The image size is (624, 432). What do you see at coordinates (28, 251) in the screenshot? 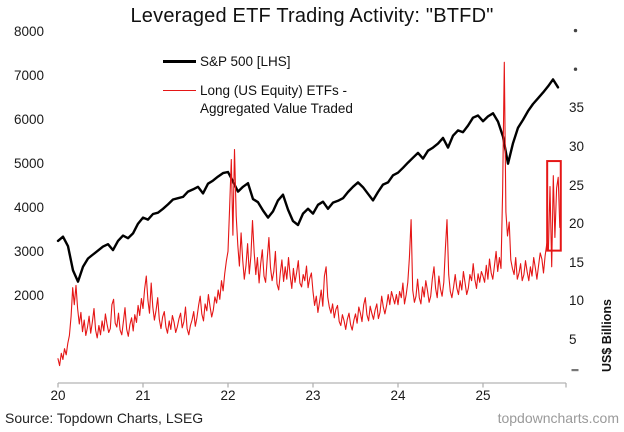
I see `left-axis-tick-label: 3000` at bounding box center [28, 251].